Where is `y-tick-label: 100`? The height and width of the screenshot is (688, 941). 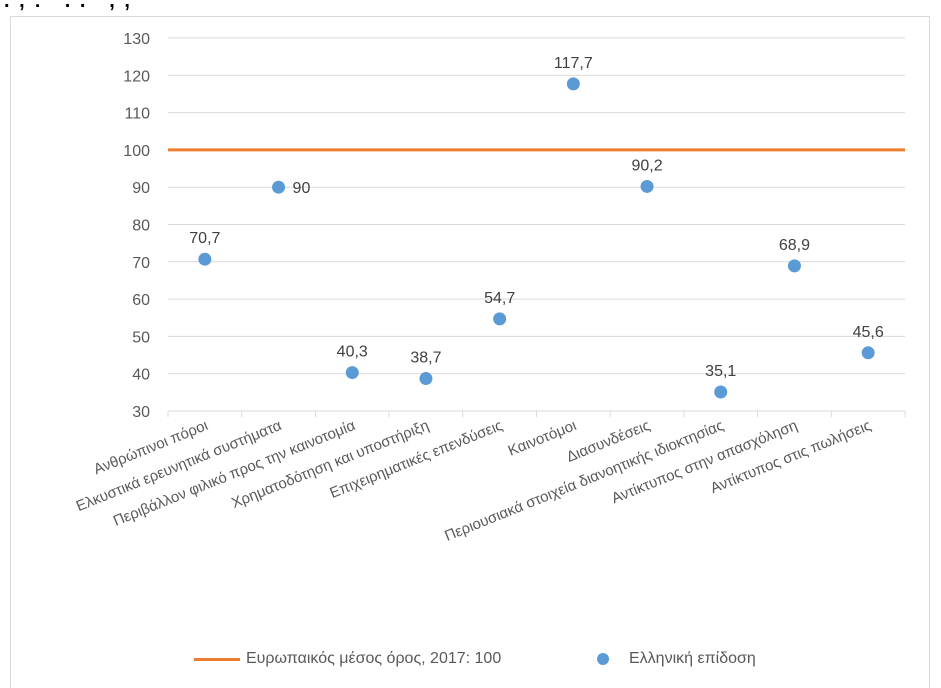
y-tick-label: 100 is located at coordinates (136, 151).